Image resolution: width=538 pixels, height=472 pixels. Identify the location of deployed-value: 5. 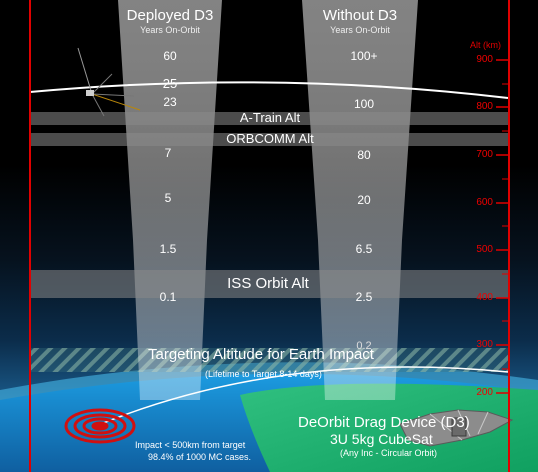
(168, 198).